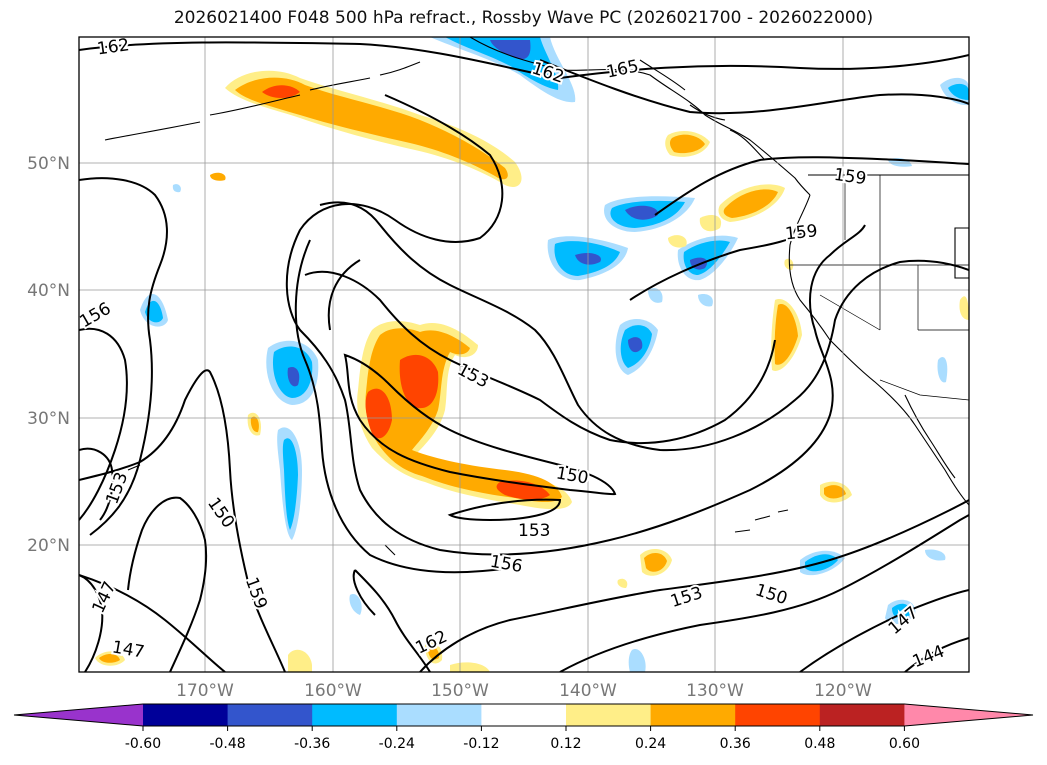 This screenshot has height=765, width=1047. I want to click on lon-label-160w: 160°W, so click(333, 691).